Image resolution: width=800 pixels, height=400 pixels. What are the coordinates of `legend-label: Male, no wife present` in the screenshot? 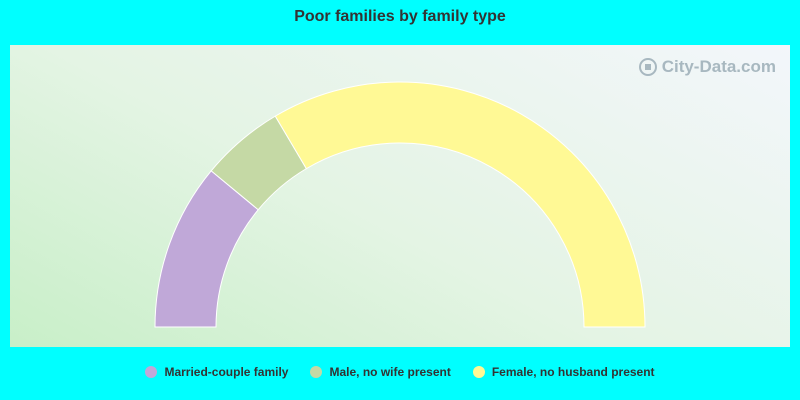 It's located at (390, 372).